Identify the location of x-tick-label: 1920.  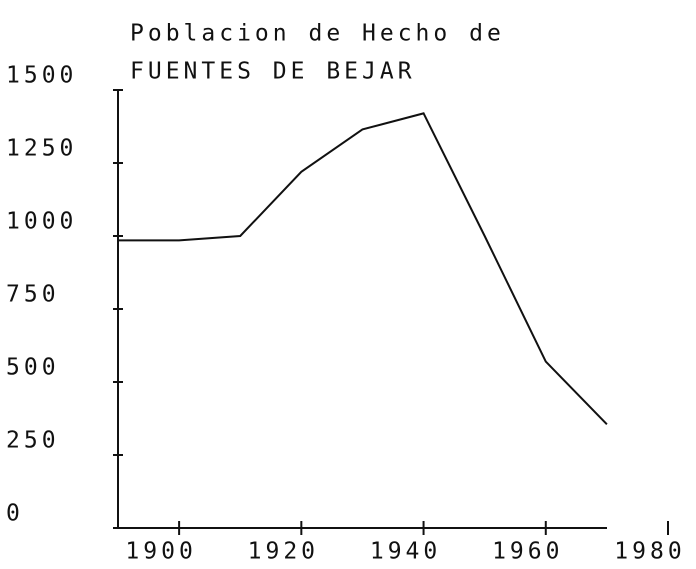
(283, 552).